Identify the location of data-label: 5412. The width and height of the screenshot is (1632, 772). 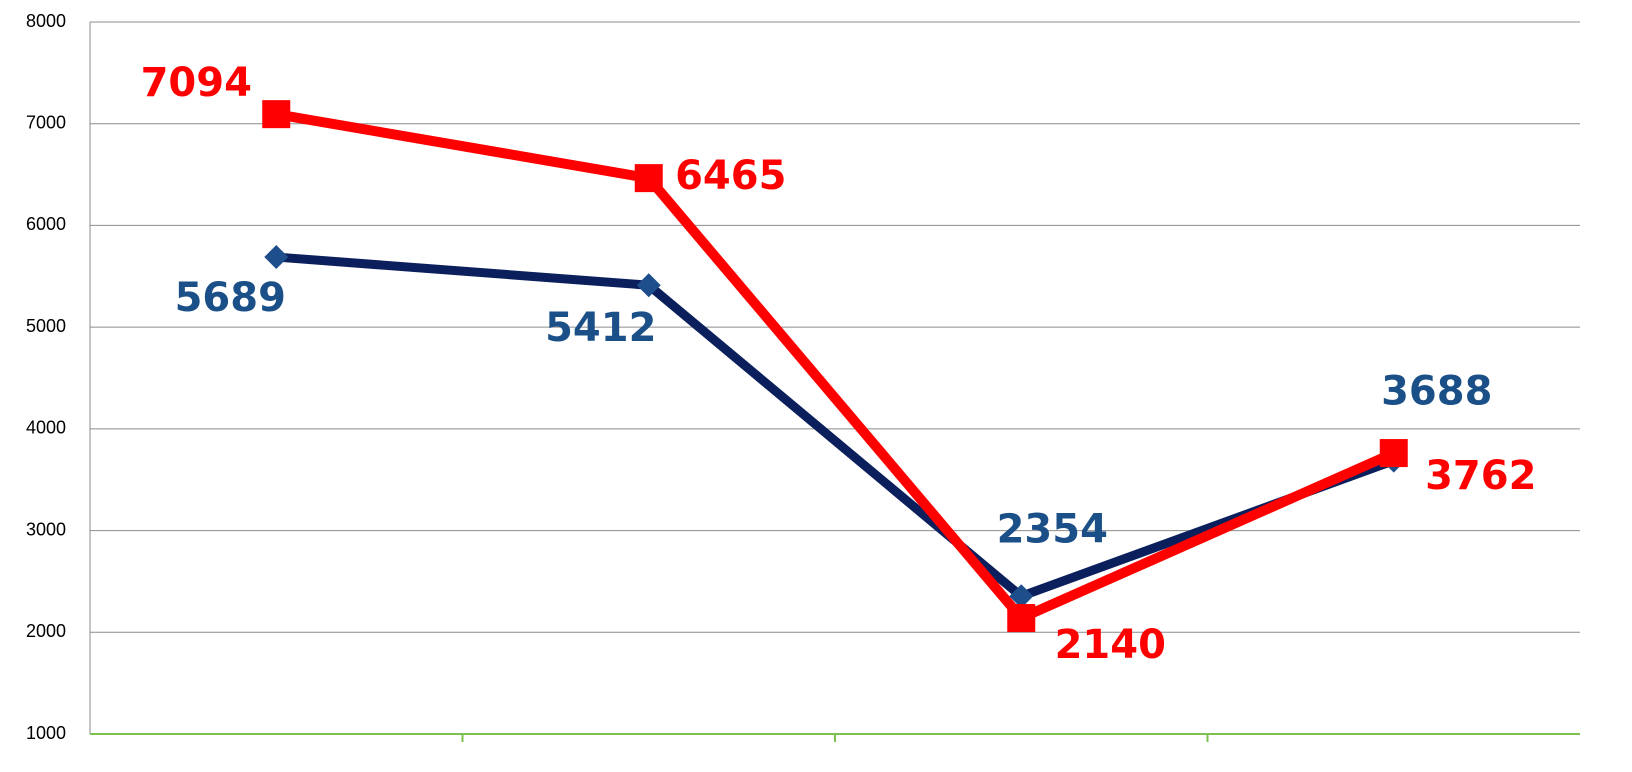
(600, 328).